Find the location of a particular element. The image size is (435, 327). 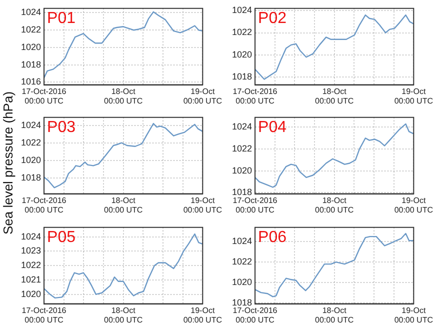

y-tick-label: 1016 is located at coordinates (31, 81).